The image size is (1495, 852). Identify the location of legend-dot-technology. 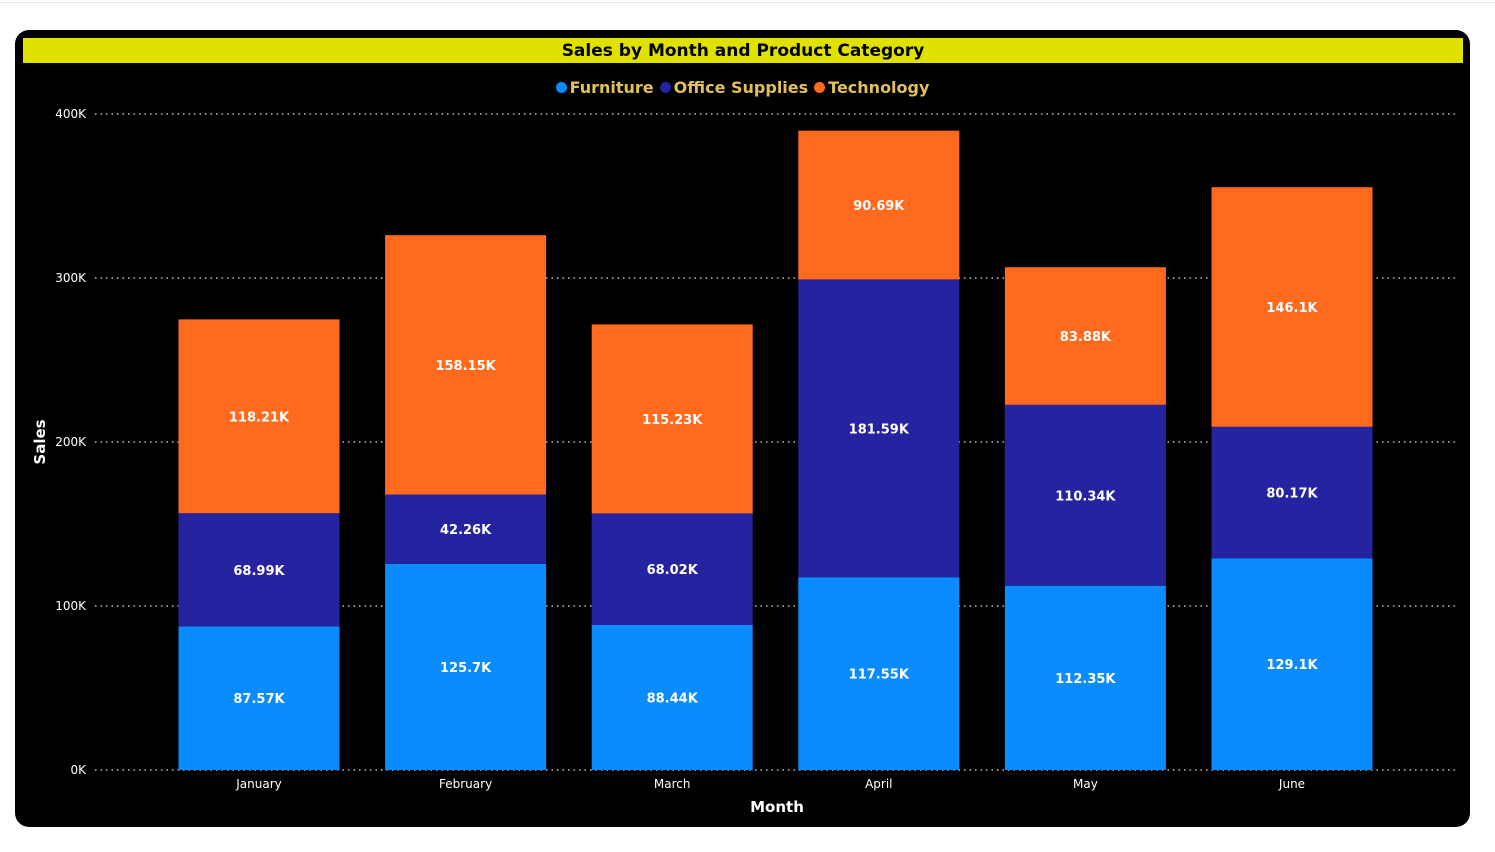
(820, 87).